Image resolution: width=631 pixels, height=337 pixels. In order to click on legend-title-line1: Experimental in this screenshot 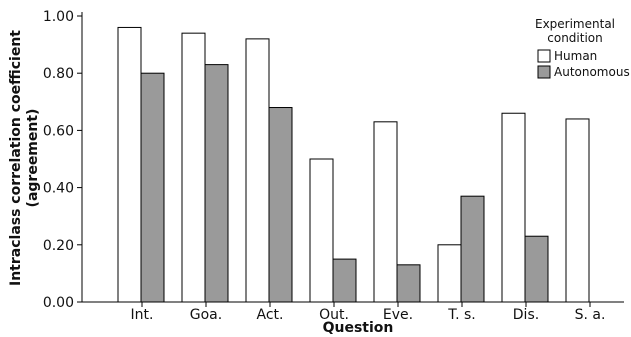, I will do `click(575, 24)`.